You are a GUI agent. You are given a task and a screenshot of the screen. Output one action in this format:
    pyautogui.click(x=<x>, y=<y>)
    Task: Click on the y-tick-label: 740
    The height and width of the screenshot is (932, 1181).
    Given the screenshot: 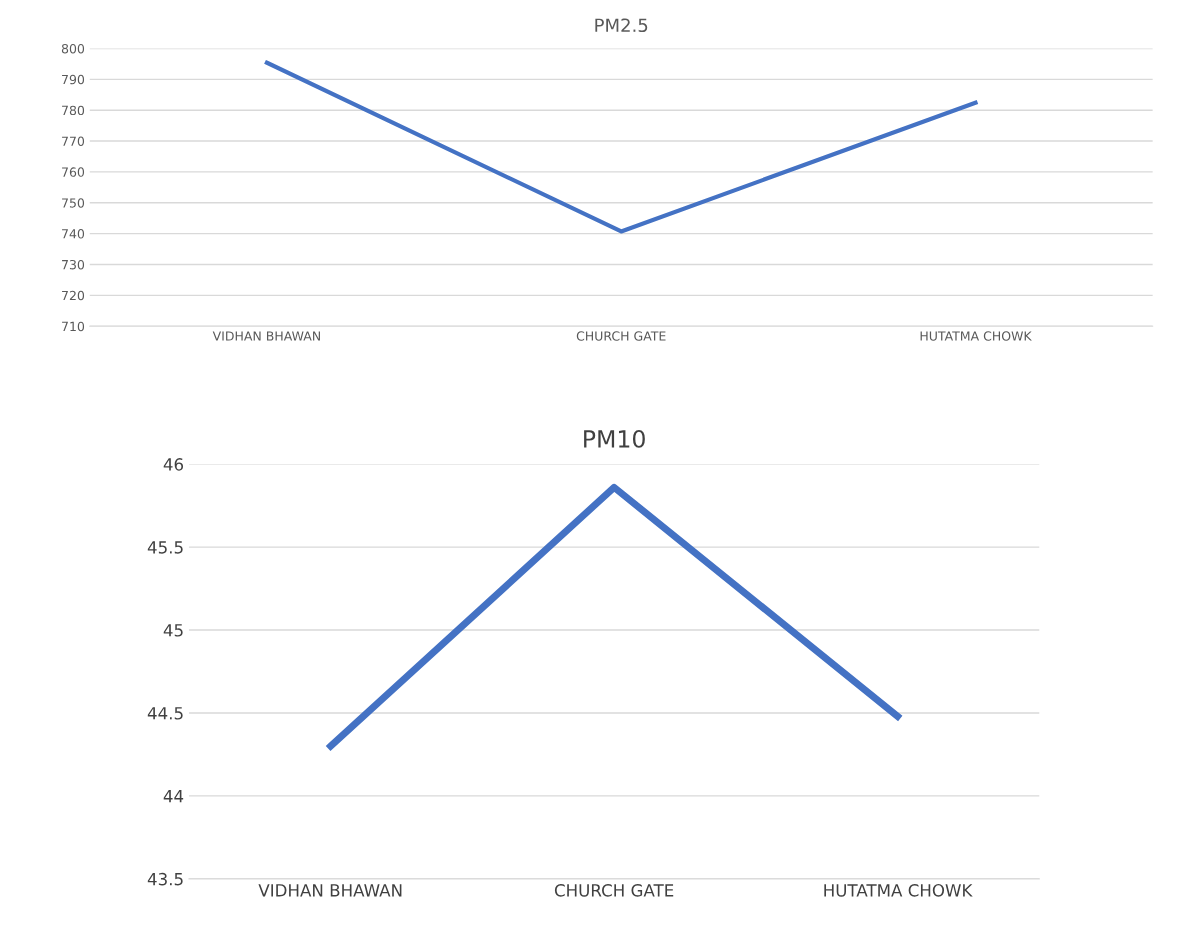 What is the action you would take?
    pyautogui.click(x=73, y=234)
    